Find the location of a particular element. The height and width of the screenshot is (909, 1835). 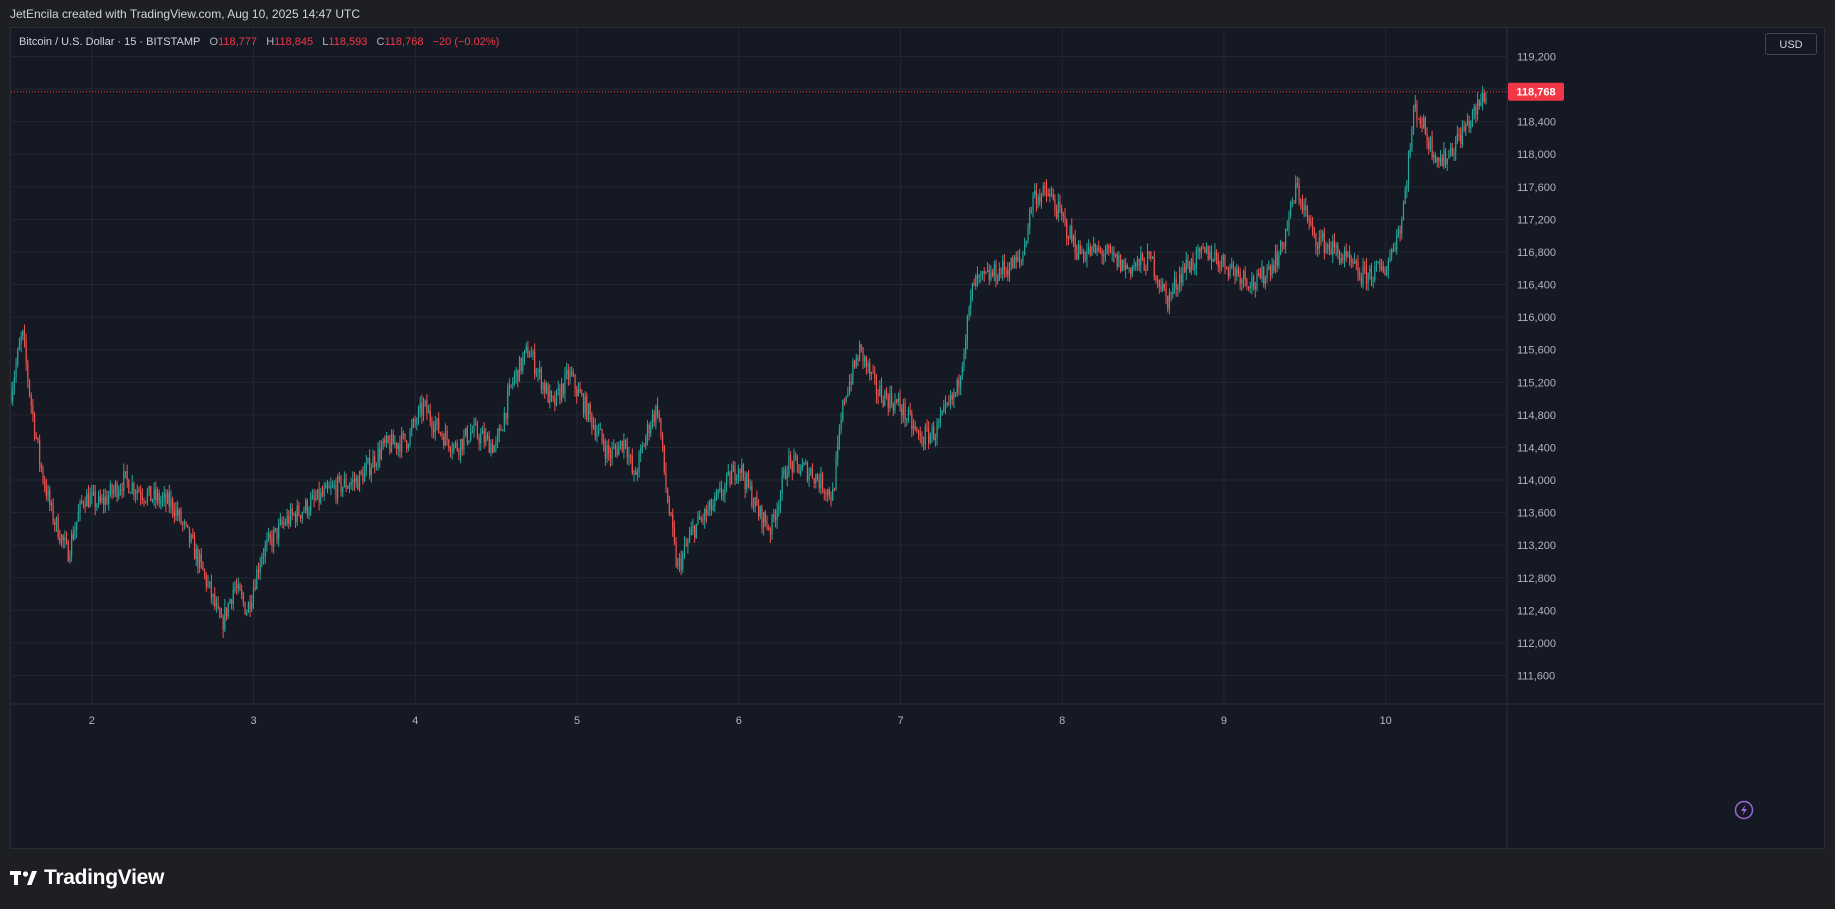

lightning-icon is located at coordinates (1744, 810).